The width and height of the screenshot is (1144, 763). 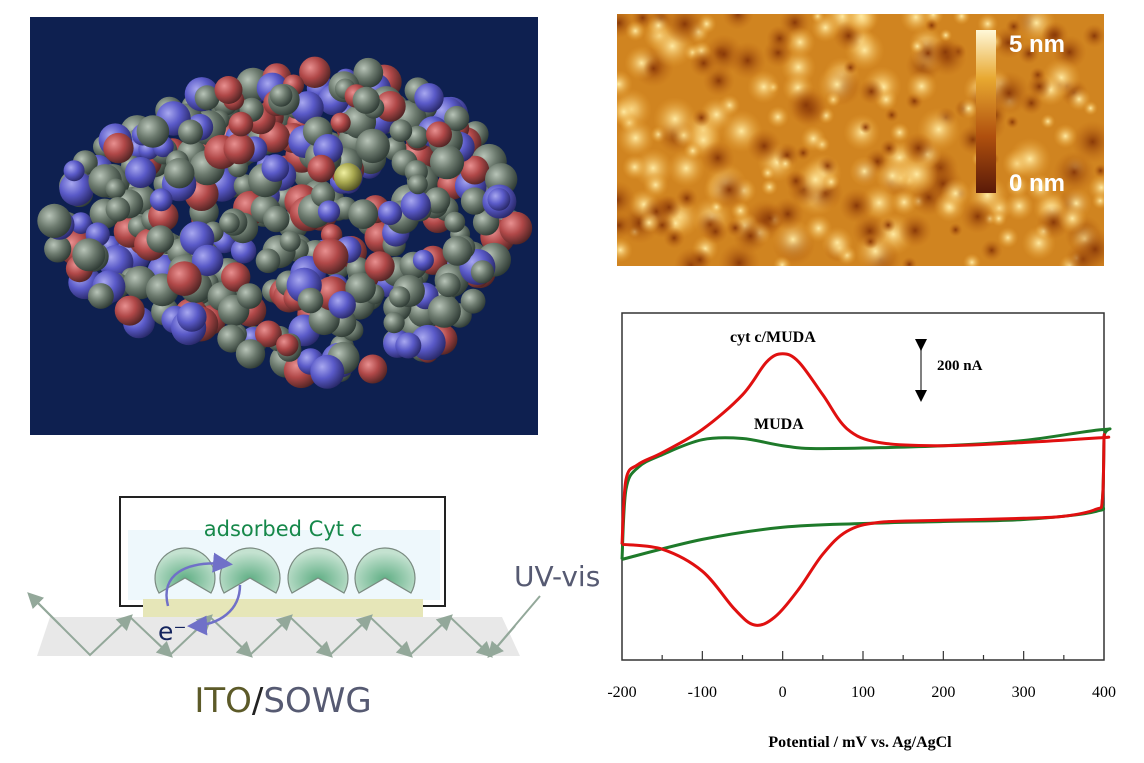 What do you see at coordinates (223, 701) in the screenshot?
I see `ito-label: ITO` at bounding box center [223, 701].